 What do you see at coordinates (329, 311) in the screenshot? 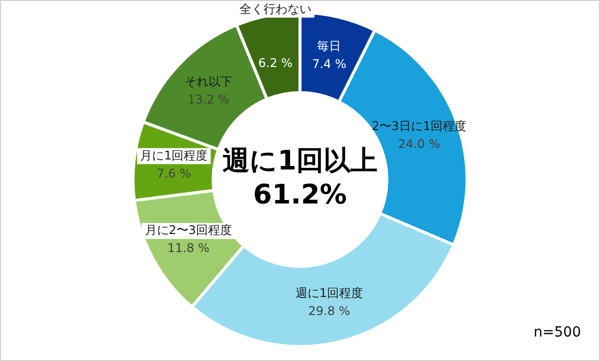
I see `data-label: 29.8 %` at bounding box center [329, 311].